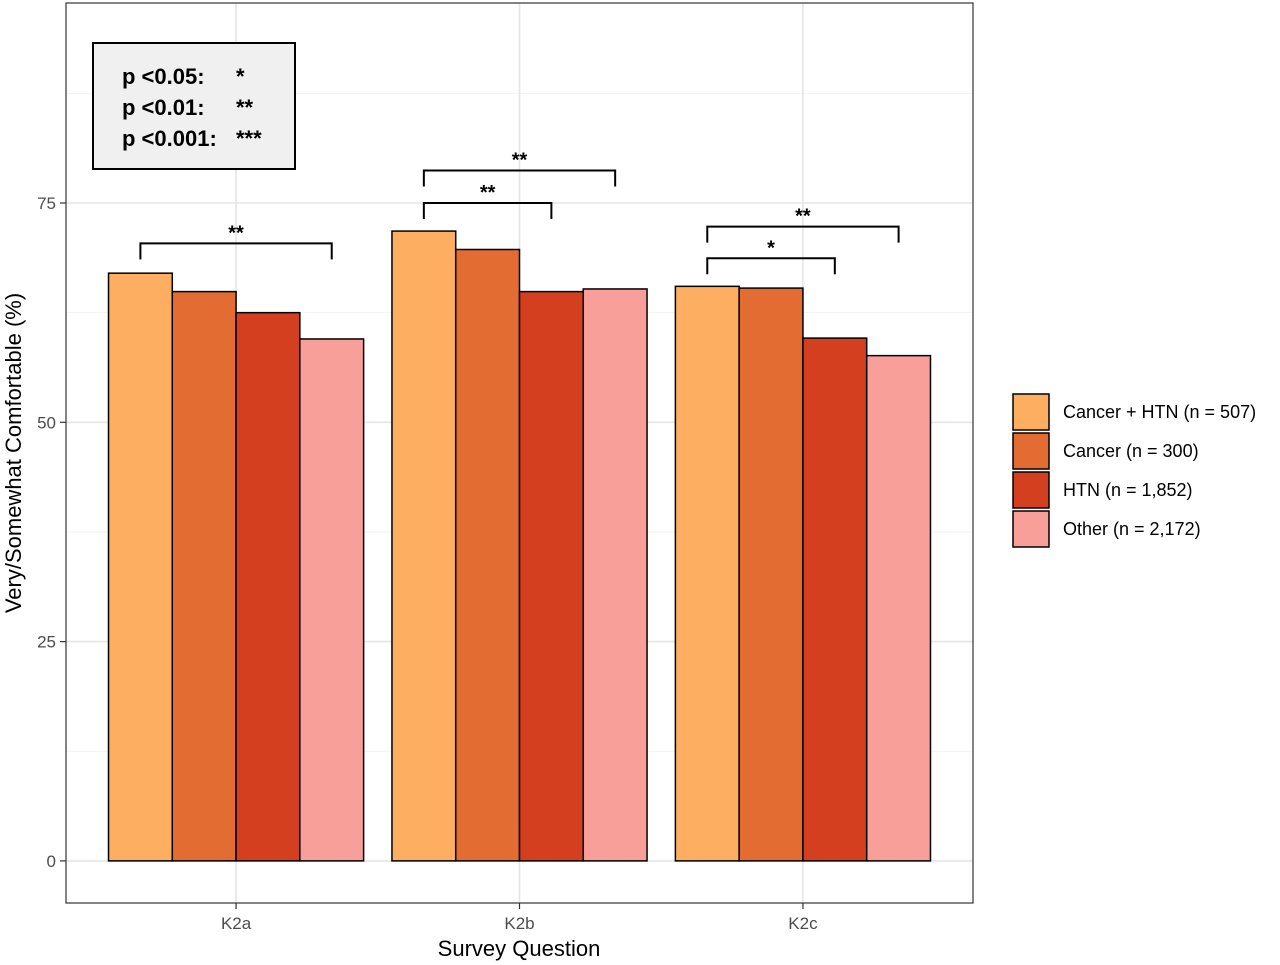 The width and height of the screenshot is (1280, 965). I want to click on pkey-stars-1: *, so click(240, 76).